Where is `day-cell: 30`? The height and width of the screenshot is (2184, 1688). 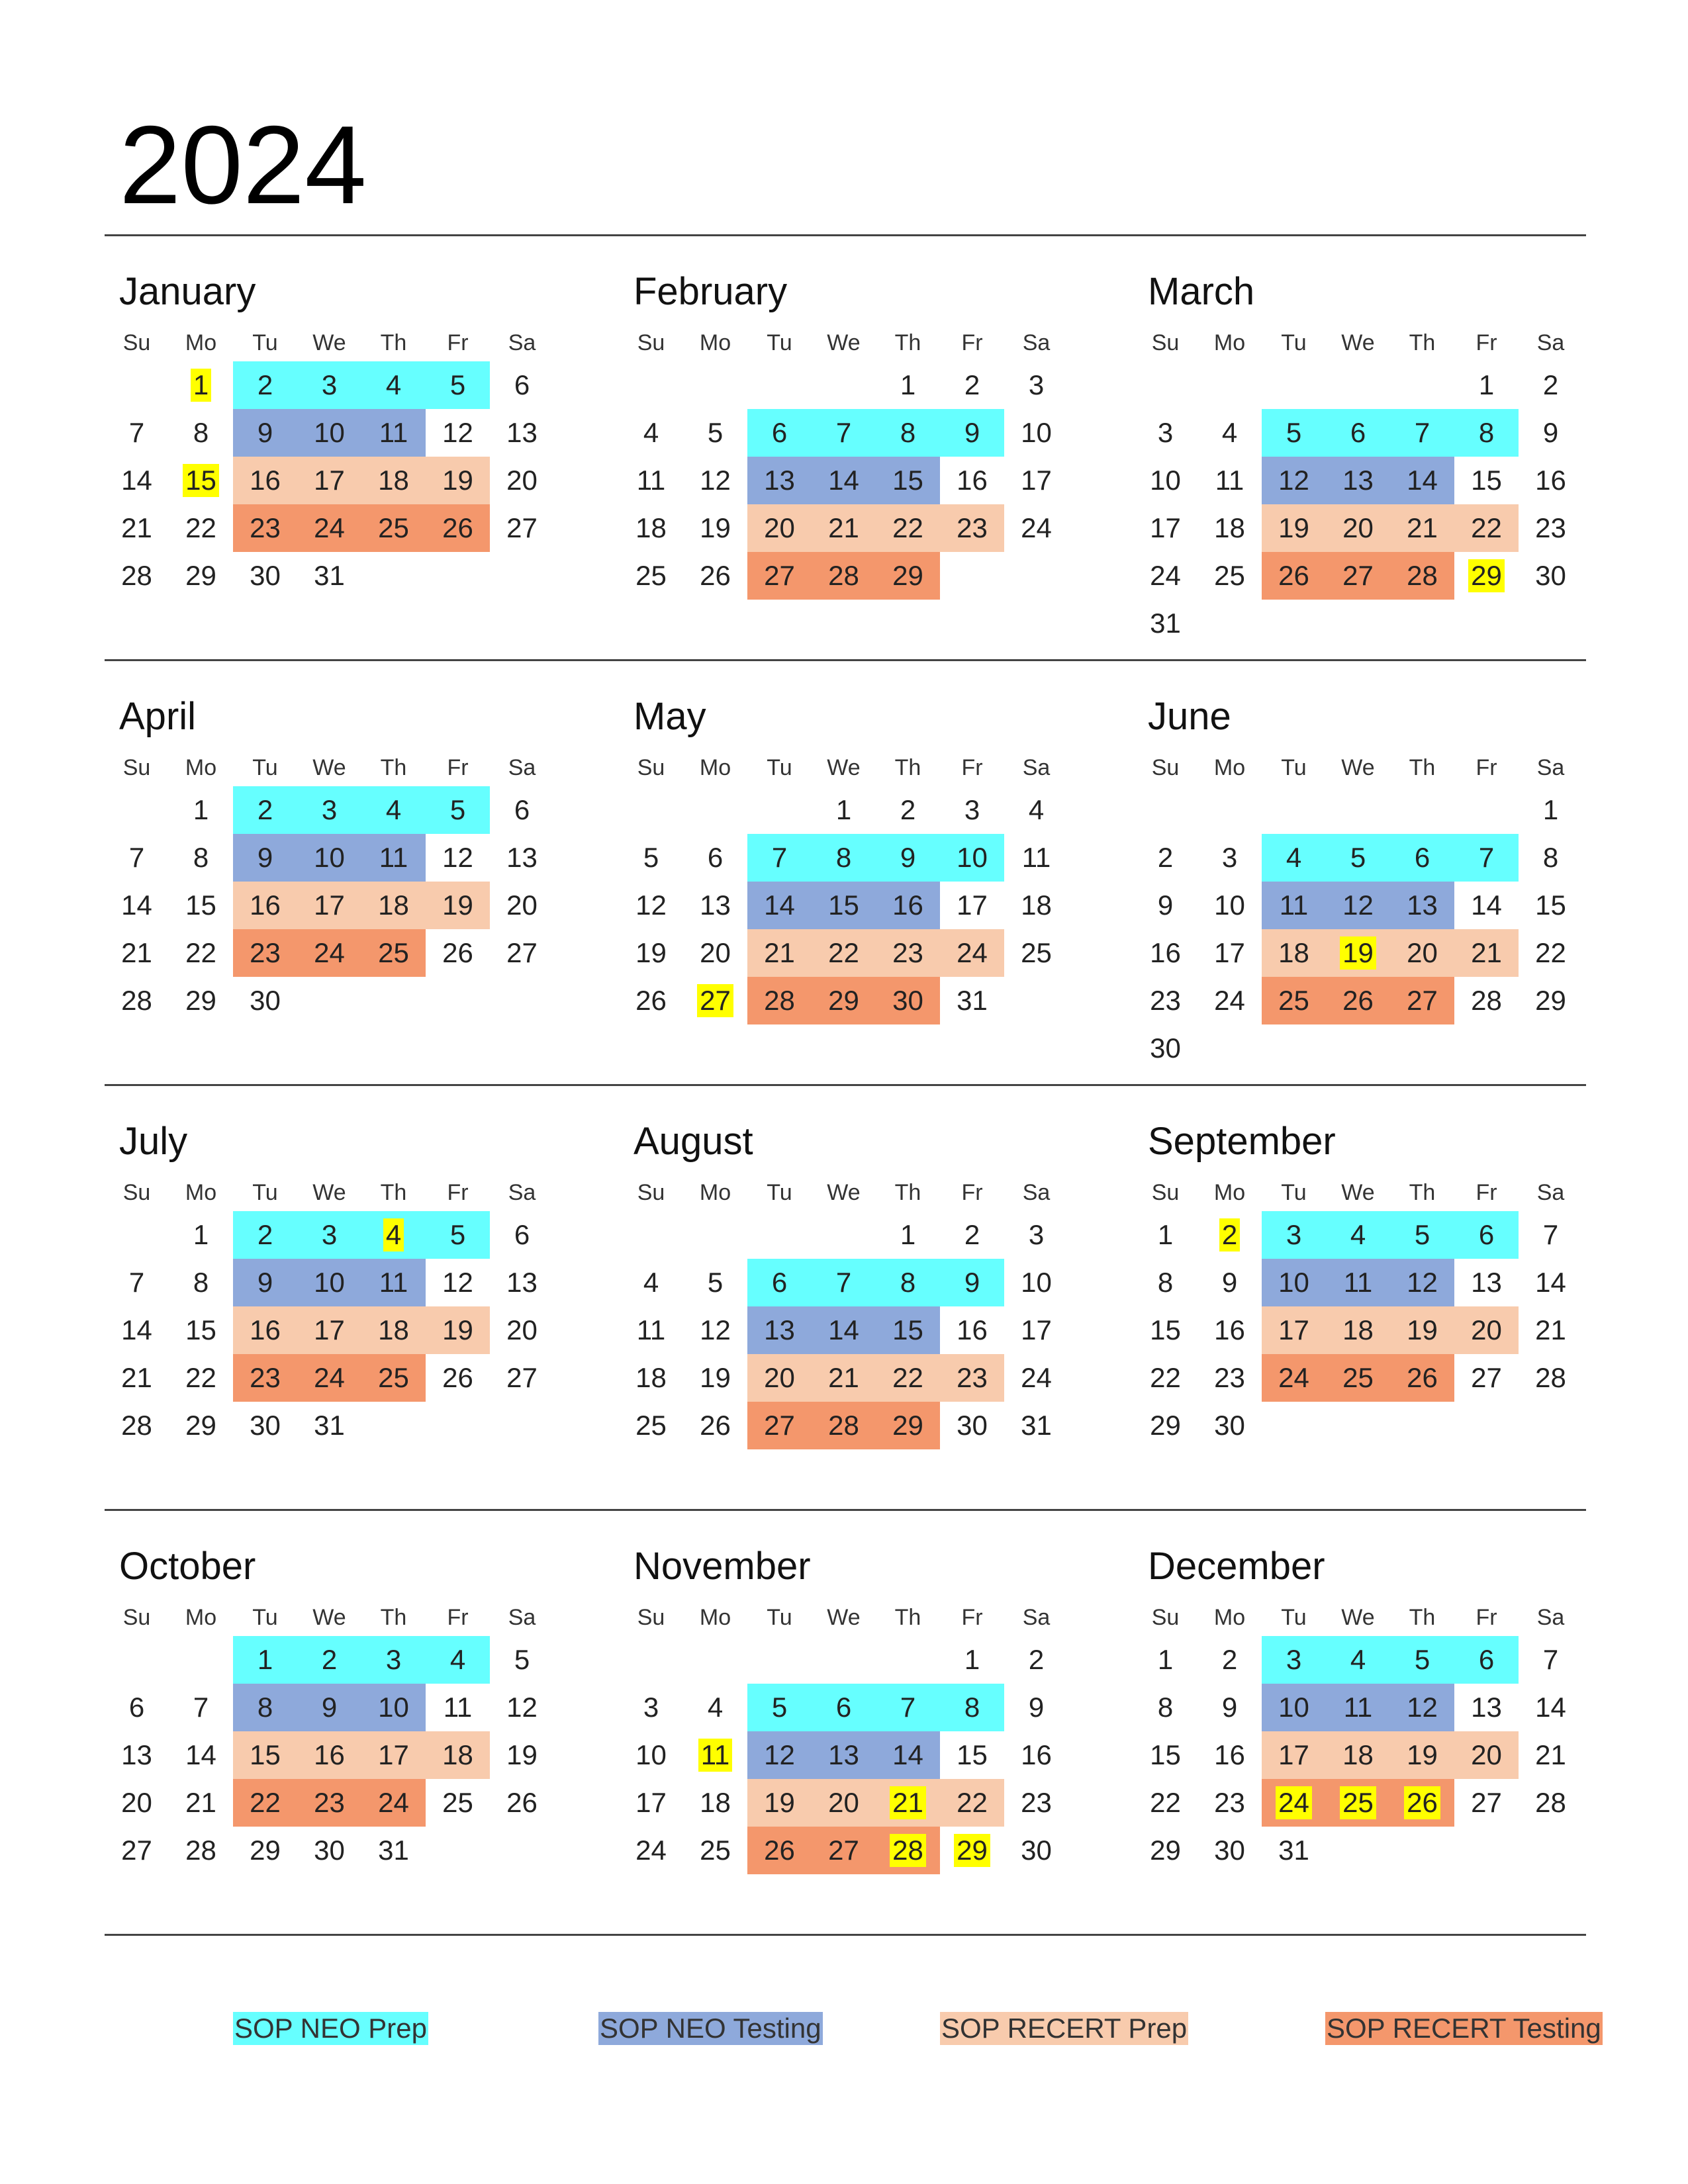
day-cell: 30 is located at coordinates (265, 1000).